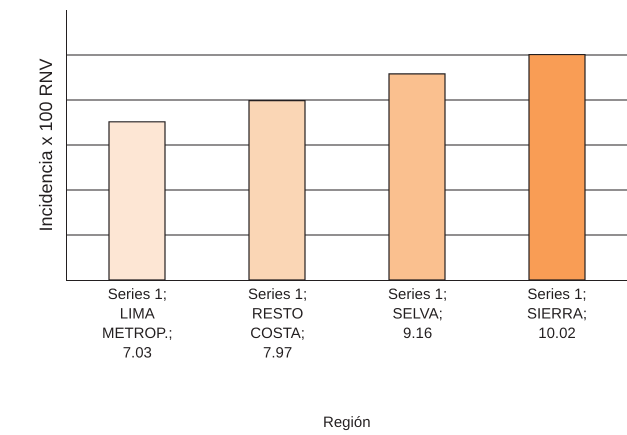 This screenshot has height=435, width=627. I want to click on data-label: Series 1; SIERRA; 10.02, so click(557, 314).